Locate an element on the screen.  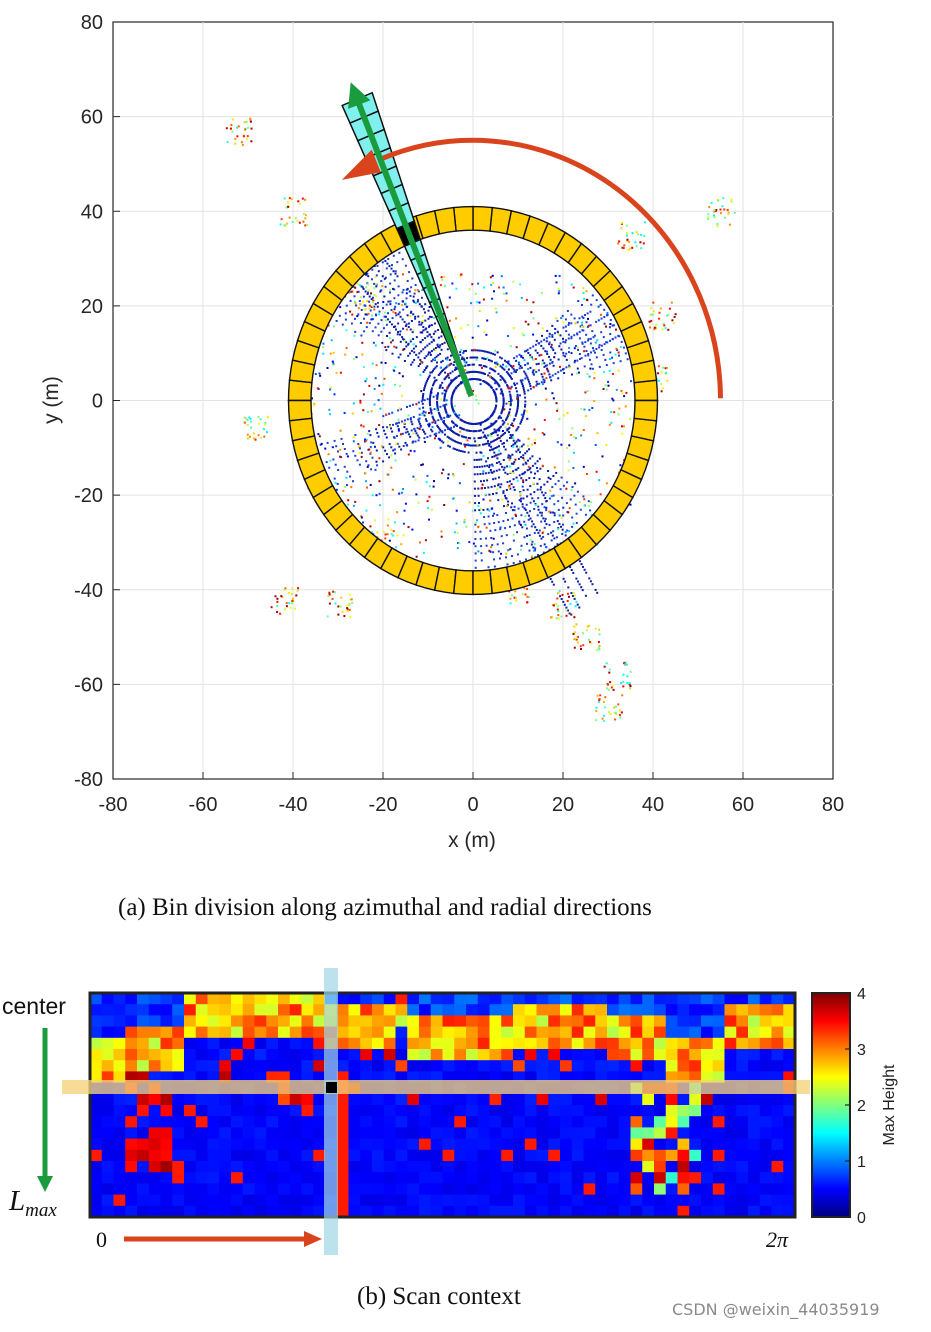
radial-direction-arrow-head is located at coordinates (45, 1184).